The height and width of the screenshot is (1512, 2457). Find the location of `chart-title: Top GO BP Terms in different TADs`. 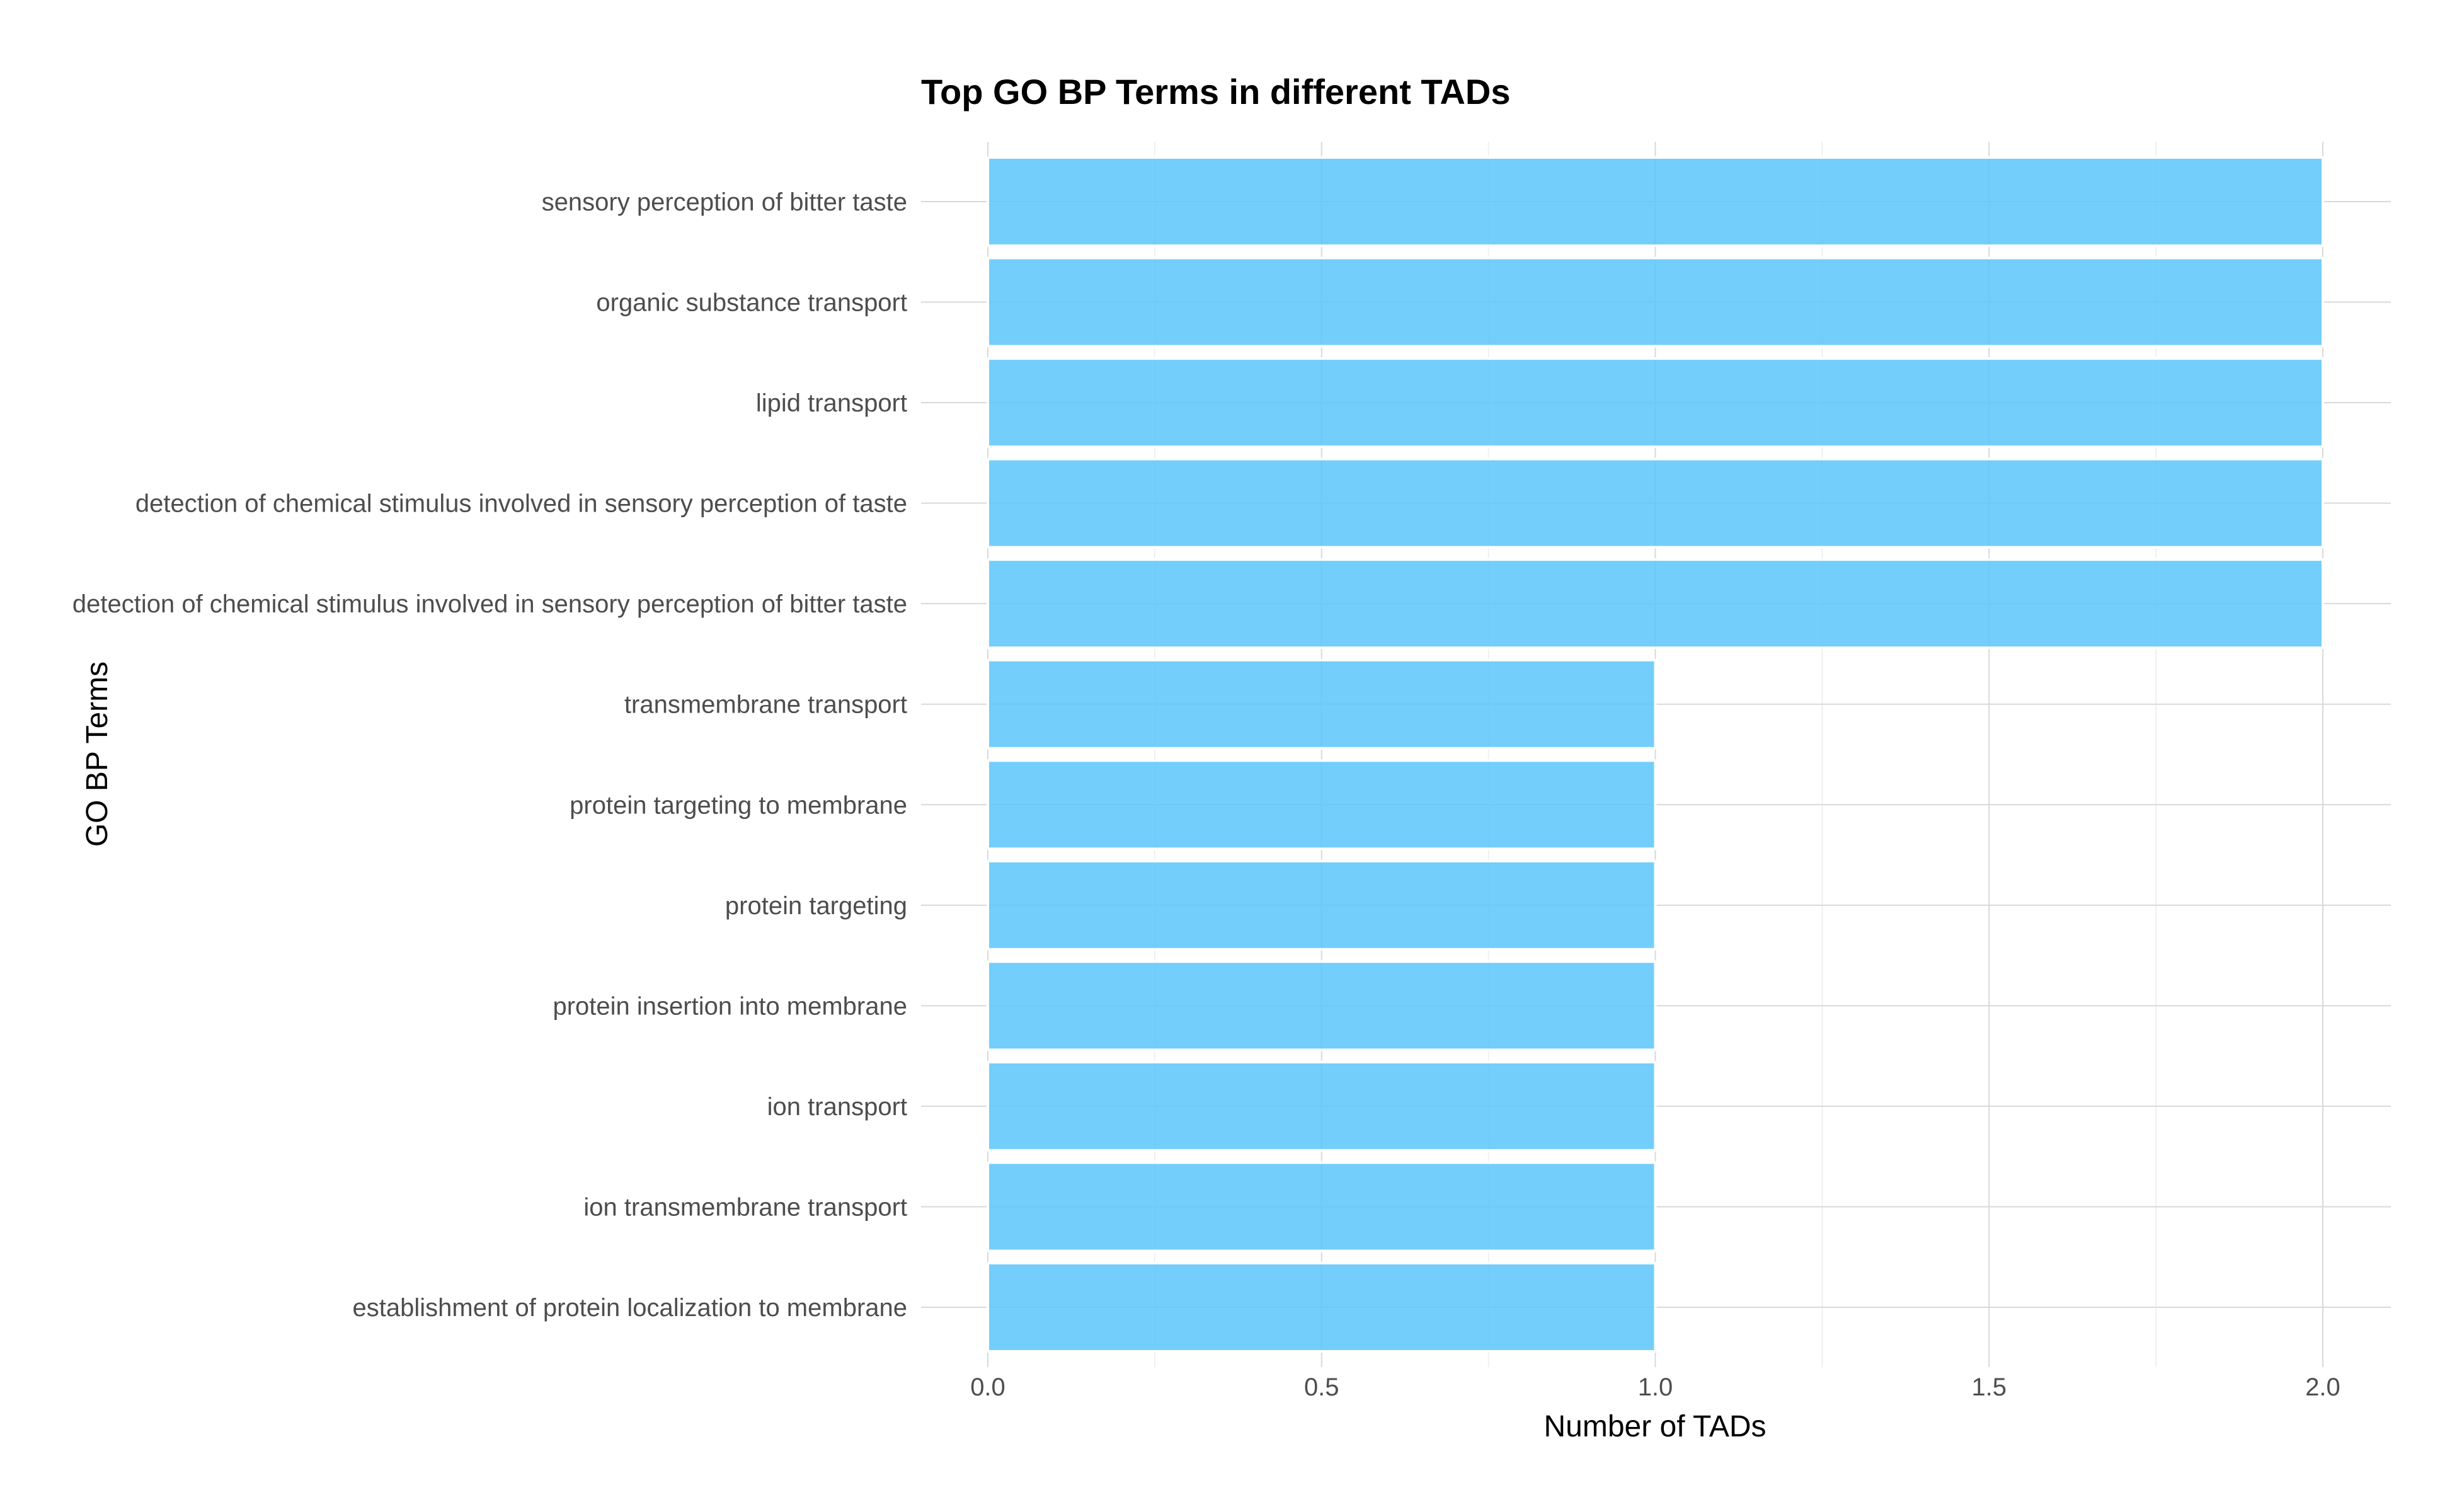

chart-title: Top GO BP Terms in different TADs is located at coordinates (1215, 92).